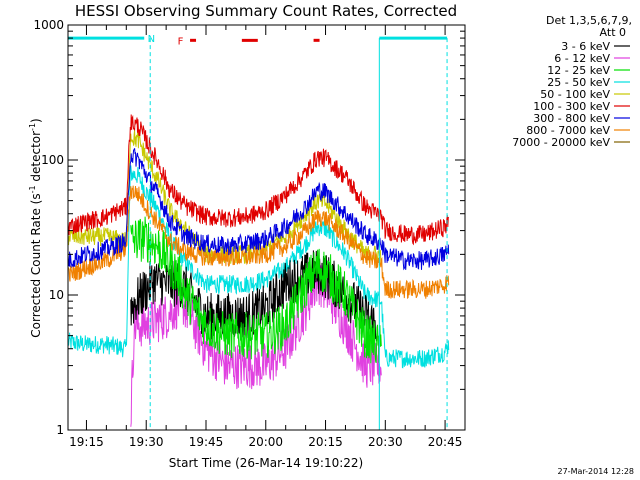 Image resolution: width=640 pixels, height=480 pixels. I want to click on y-axis-label-sup1: -1, so click(32, 189).